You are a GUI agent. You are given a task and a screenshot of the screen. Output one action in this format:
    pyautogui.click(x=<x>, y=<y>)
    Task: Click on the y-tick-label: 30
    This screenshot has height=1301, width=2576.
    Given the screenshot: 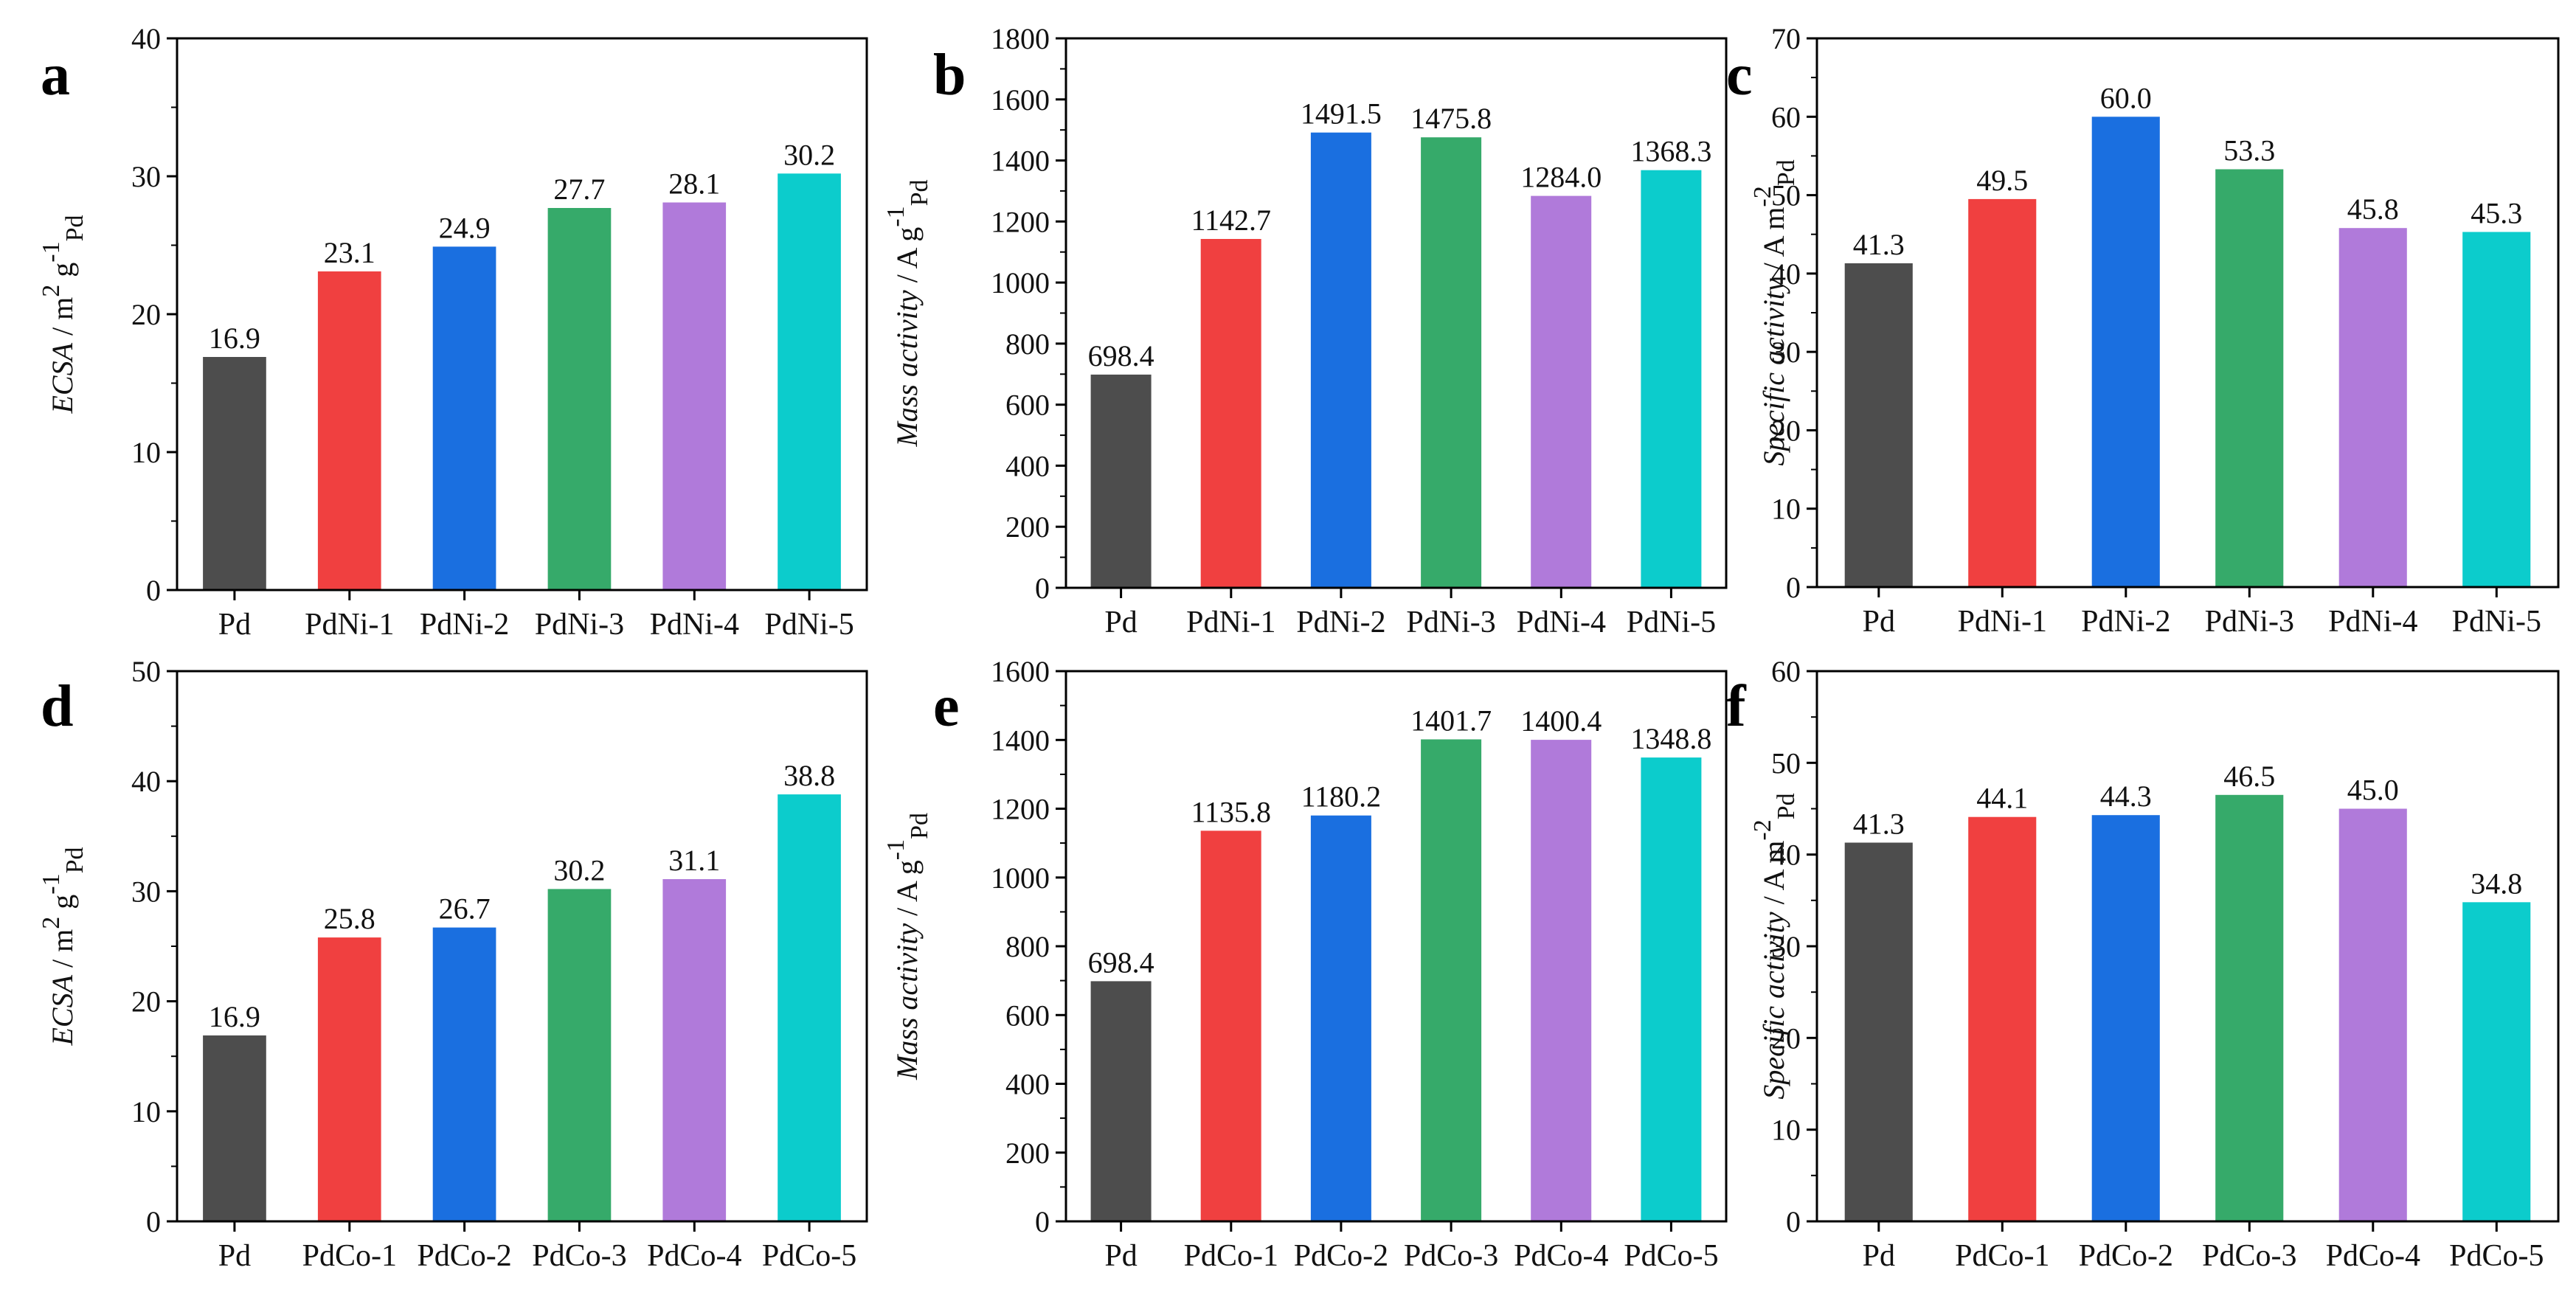 What is the action you would take?
    pyautogui.click(x=146, y=891)
    